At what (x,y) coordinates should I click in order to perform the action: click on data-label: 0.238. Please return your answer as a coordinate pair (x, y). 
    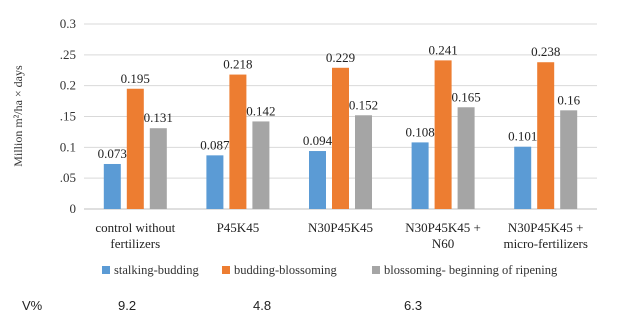
    Looking at the image, I should click on (545, 51).